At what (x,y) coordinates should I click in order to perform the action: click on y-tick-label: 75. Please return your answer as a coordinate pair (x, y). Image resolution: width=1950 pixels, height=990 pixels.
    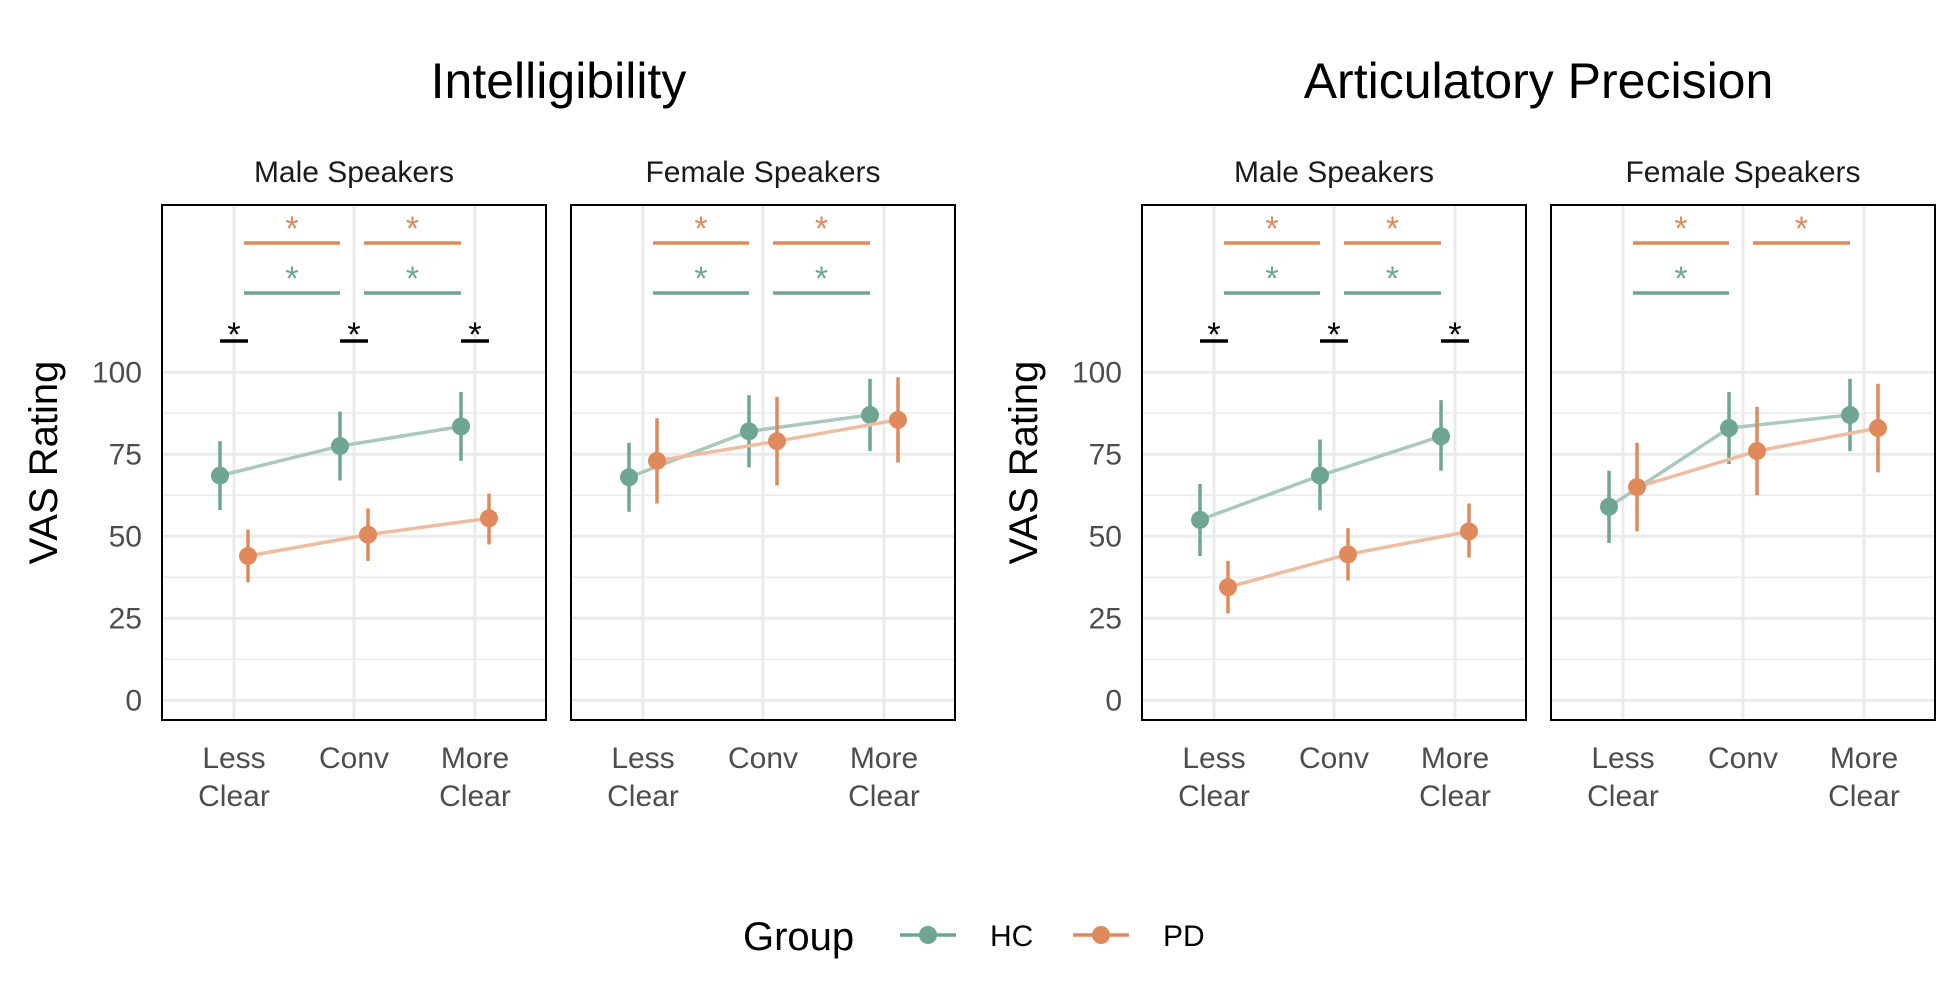
    Looking at the image, I should click on (1105, 454).